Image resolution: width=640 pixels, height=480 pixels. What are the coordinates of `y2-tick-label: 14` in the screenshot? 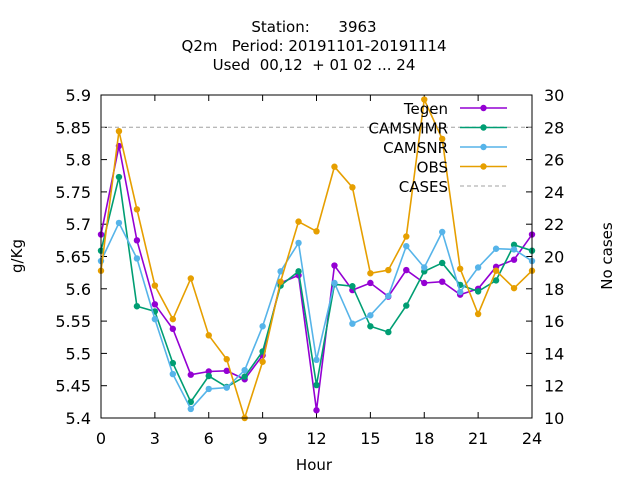 It's located at (554, 353).